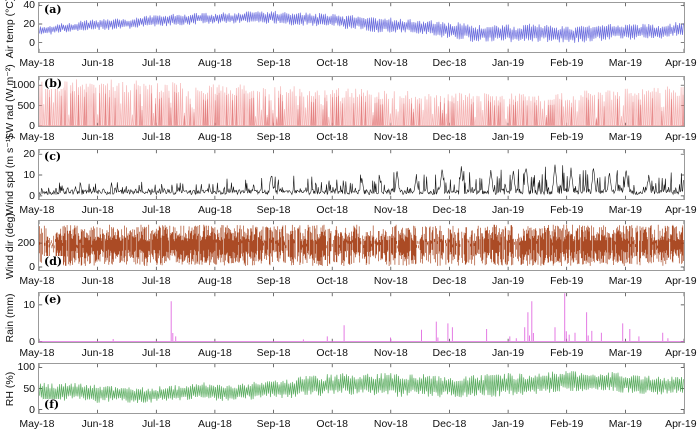 This screenshot has height=431, width=700. Describe the element at coordinates (214, 63) in the screenshot. I see `x-tick-label-a-3: Aug-18` at that location.